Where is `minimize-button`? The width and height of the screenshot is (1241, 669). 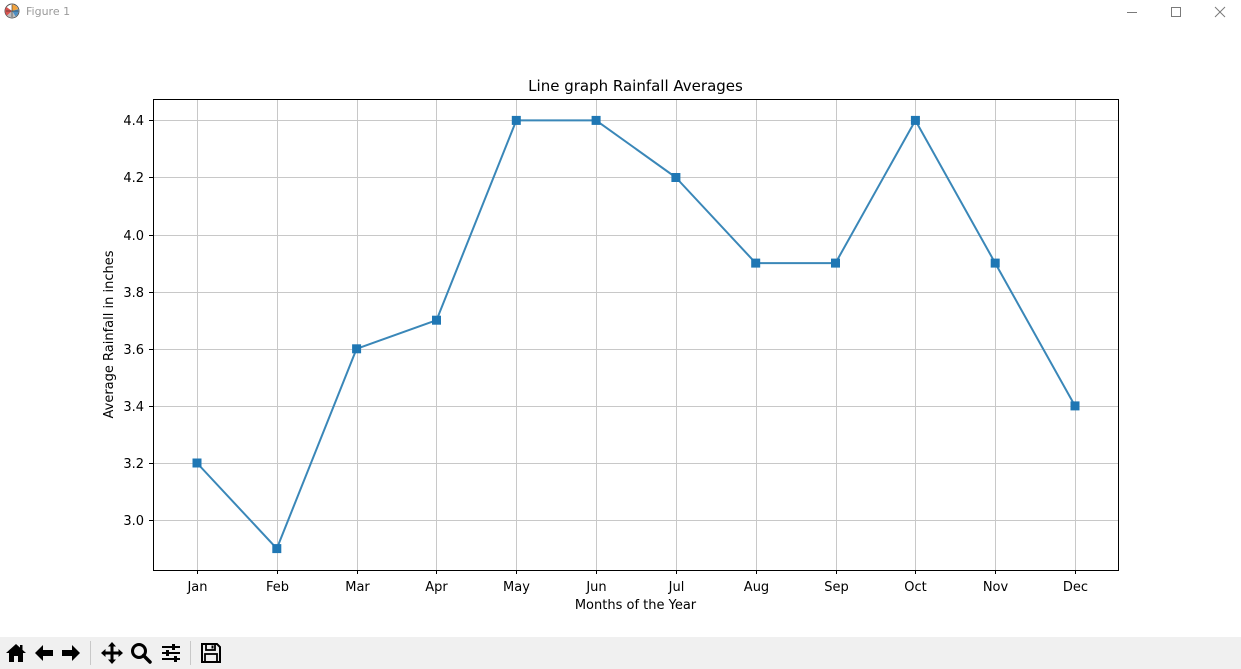 minimize-button is located at coordinates (1132, 12).